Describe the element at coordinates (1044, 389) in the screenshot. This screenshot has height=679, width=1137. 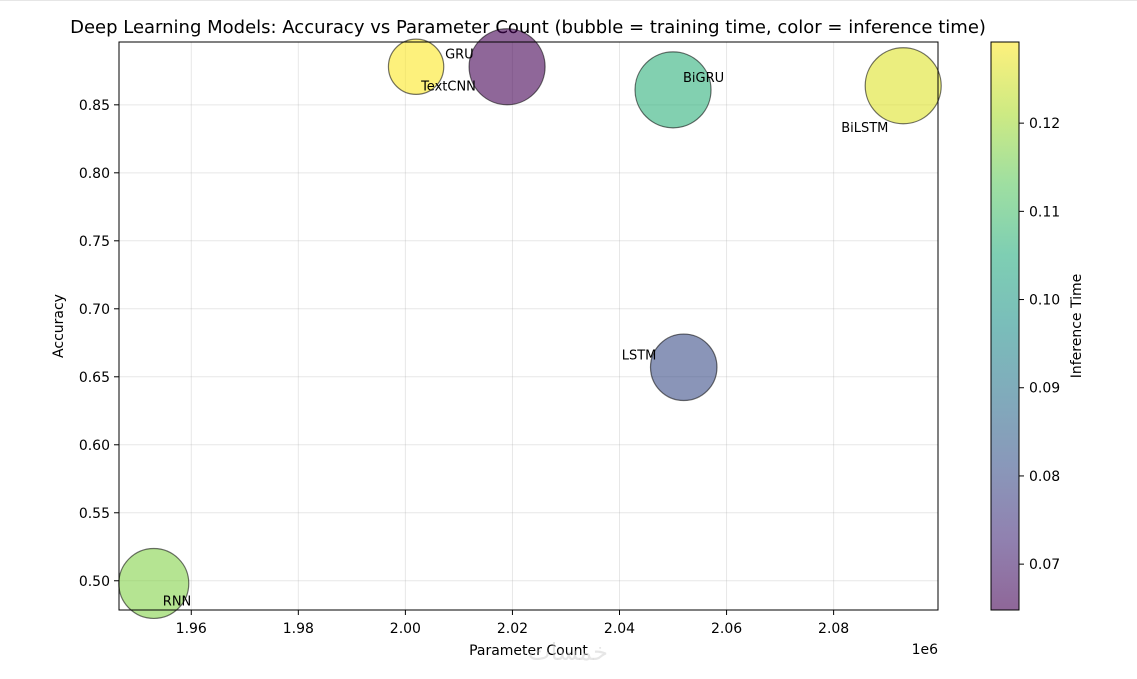
I see `colorbar-tick-label: 0.09` at that location.